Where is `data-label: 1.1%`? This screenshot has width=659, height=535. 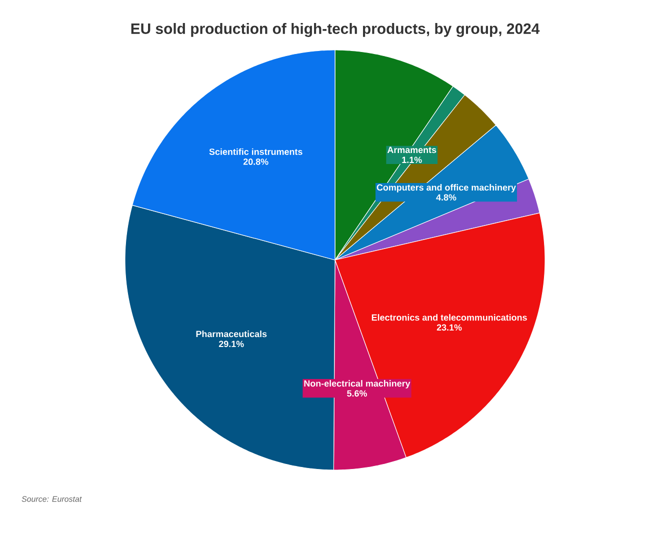 data-label: 1.1% is located at coordinates (412, 160).